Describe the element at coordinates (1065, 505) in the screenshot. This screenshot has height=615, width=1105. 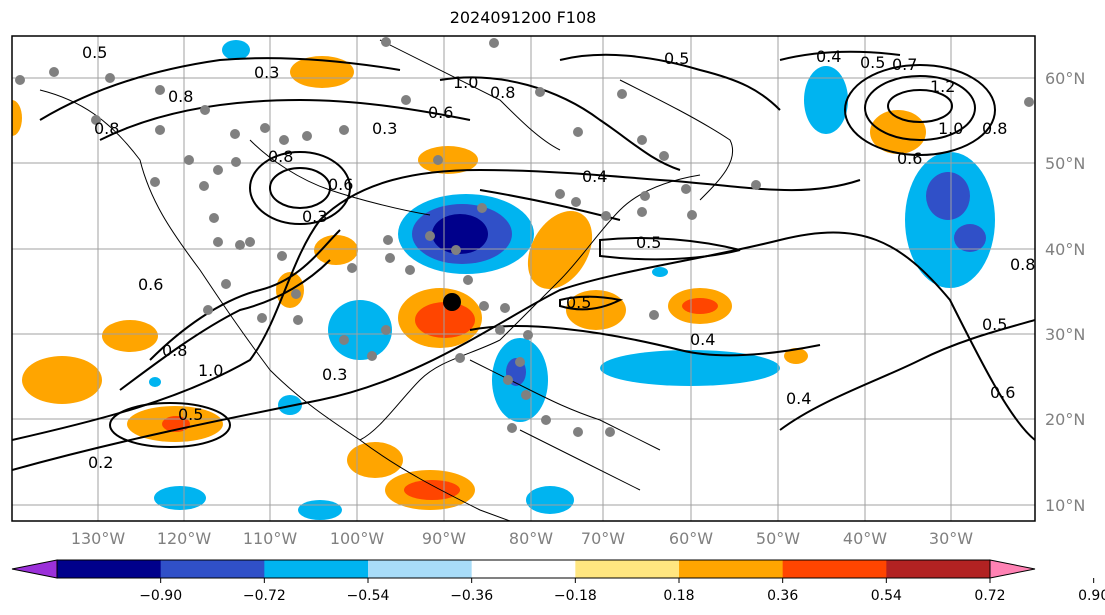
I see `lat-label: 10°N` at that location.